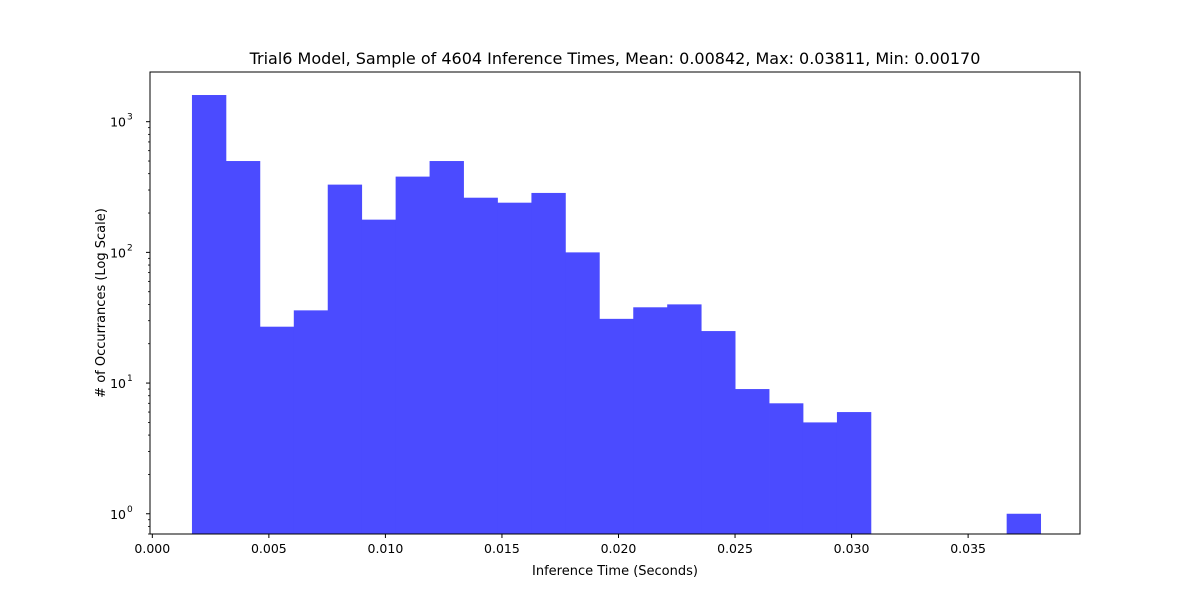 Image resolution: width=1200 pixels, height=604 pixels. Describe the element at coordinates (619, 548) in the screenshot. I see `x-tick-label: 0.020` at that location.